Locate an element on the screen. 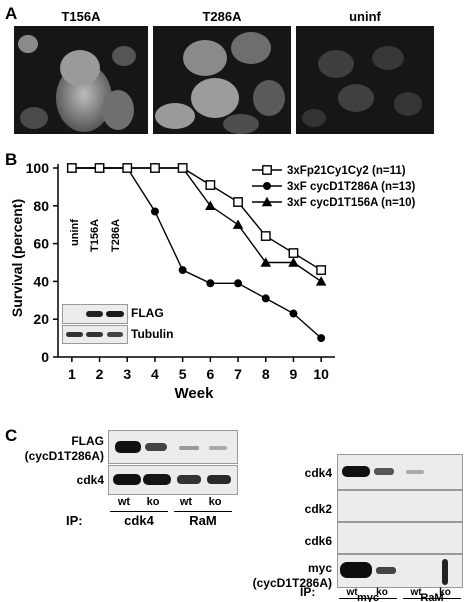 This screenshot has width=465, height=602. inset-lane-label: T286A is located at coordinates (116, 235).